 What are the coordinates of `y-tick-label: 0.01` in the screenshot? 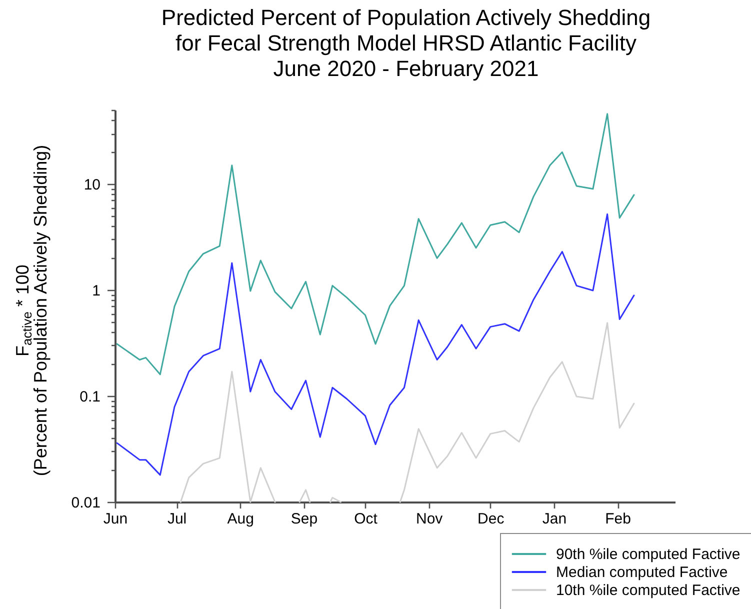 It's located at (85, 503).